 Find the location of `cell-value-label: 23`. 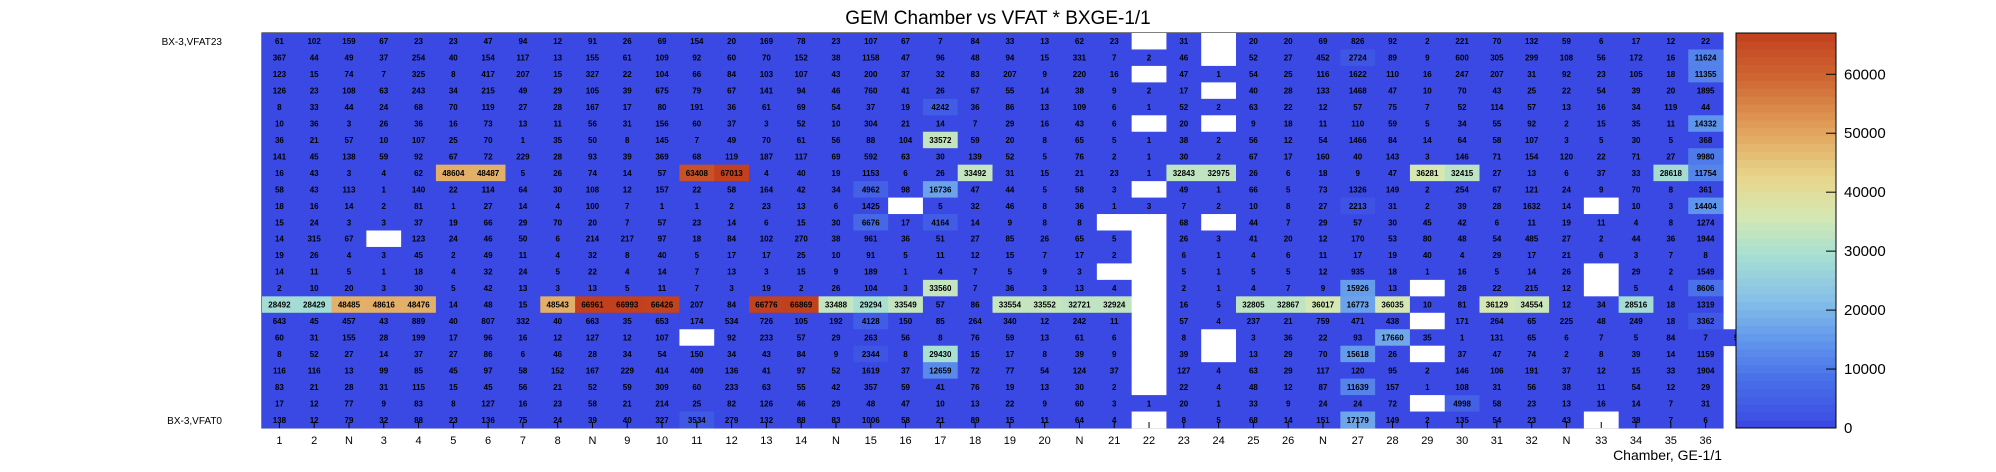

cell-value-label: 23 is located at coordinates (453, 420).